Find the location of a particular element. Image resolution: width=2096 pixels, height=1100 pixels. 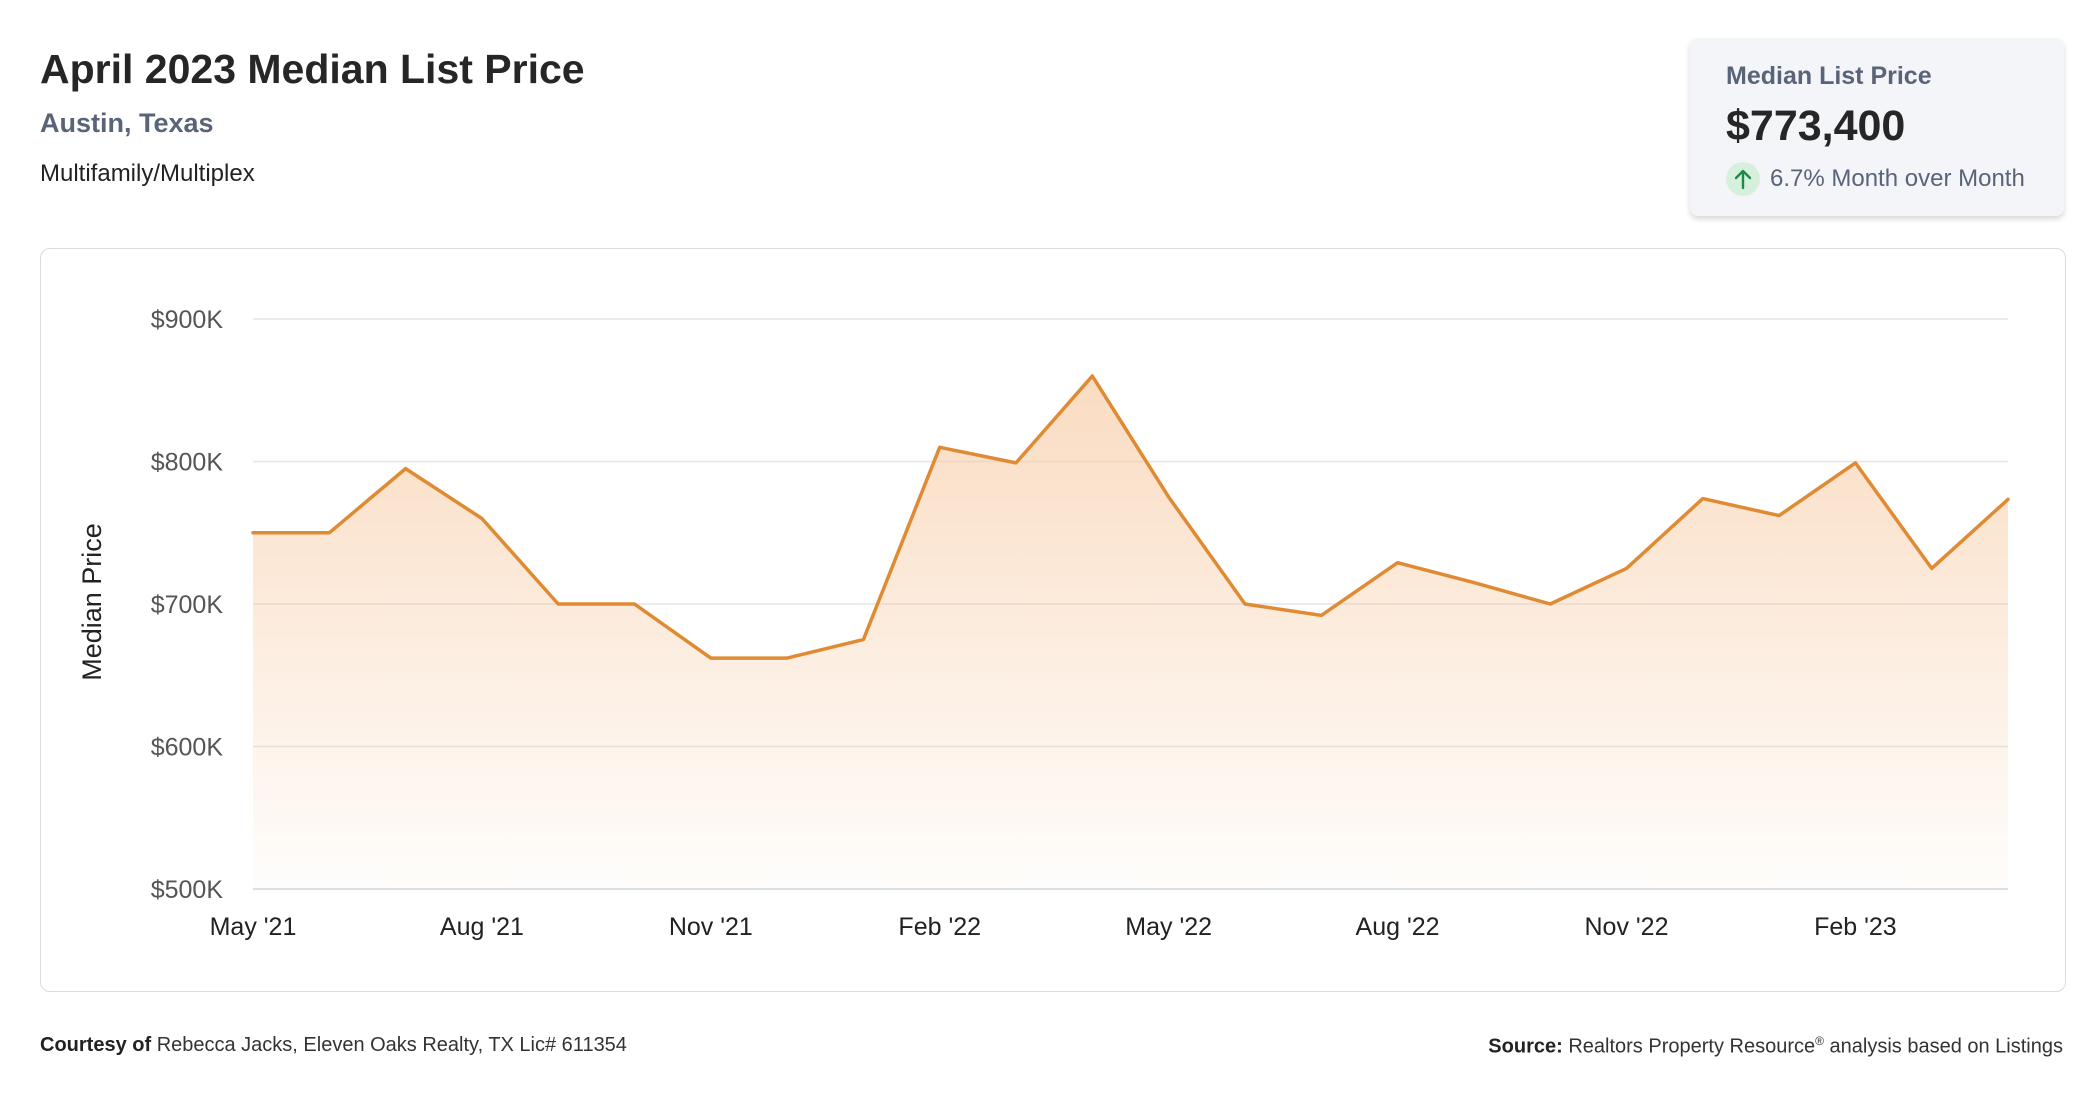

x-tick-label: Aug '22 is located at coordinates (1398, 927).